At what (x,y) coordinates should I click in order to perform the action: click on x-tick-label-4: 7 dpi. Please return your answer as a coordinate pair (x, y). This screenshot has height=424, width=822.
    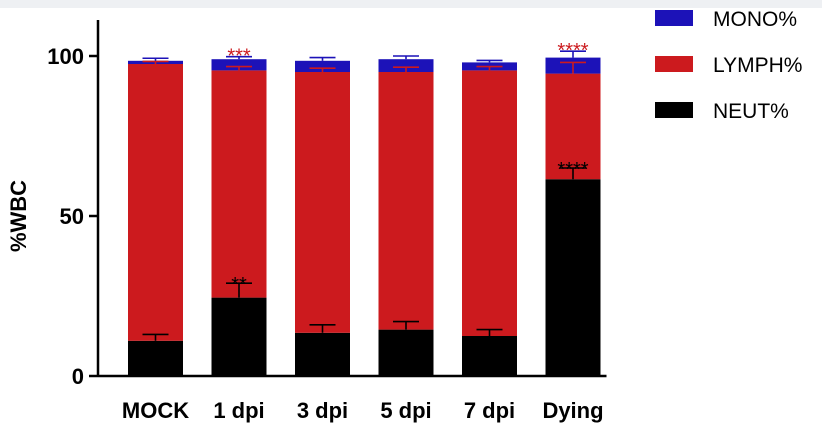
    Looking at the image, I should click on (489, 410).